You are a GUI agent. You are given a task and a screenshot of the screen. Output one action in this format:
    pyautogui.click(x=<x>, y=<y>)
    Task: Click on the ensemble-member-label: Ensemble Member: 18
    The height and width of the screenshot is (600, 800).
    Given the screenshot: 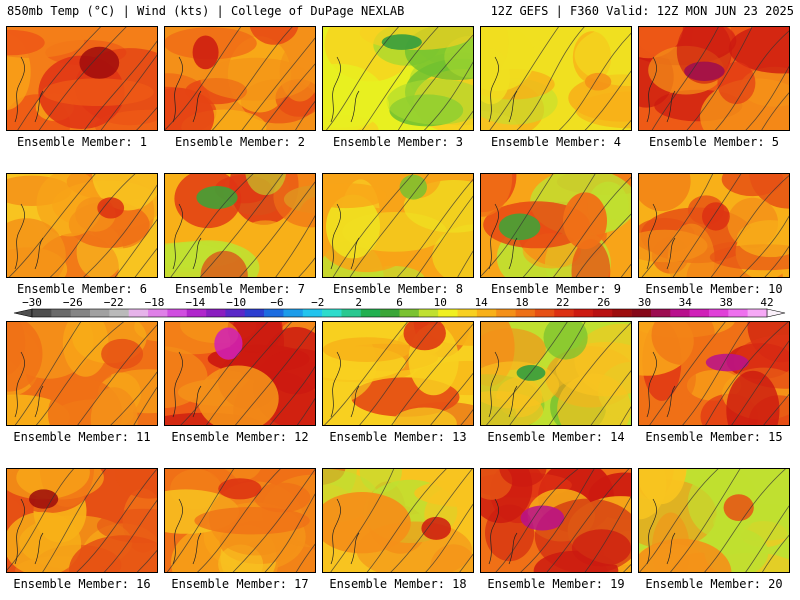 What is the action you would take?
    pyautogui.click(x=398, y=584)
    